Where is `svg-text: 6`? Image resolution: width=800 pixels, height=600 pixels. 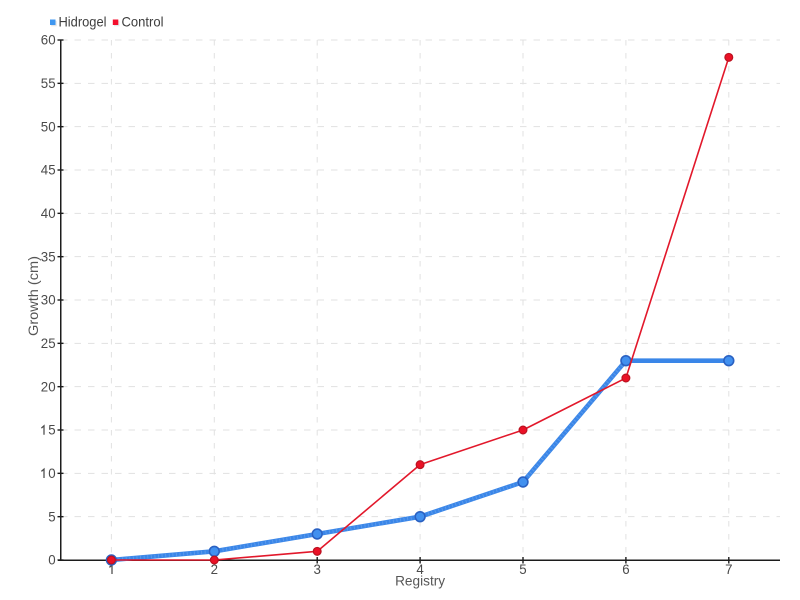
svg-text: 6 is located at coordinates (626, 569).